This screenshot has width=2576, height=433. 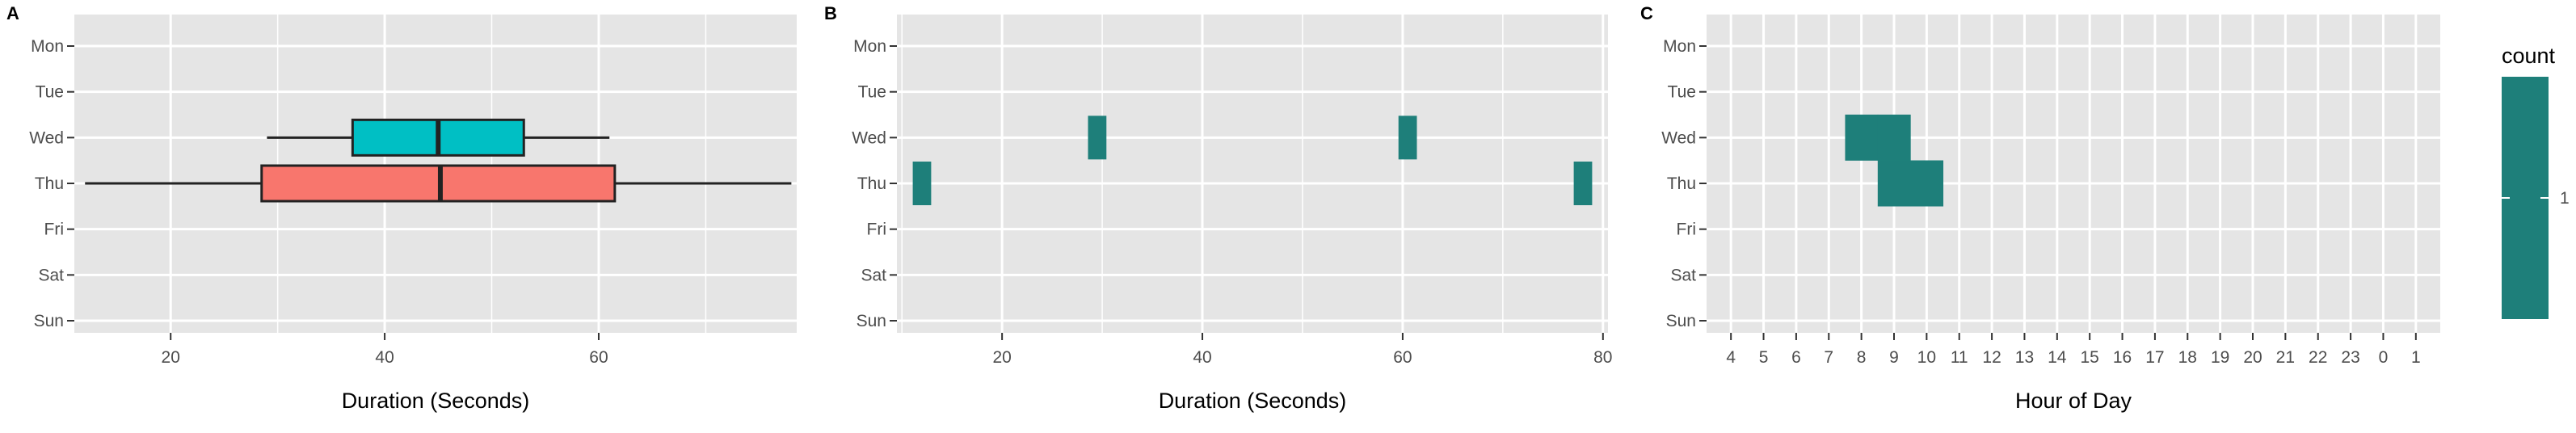 I want to click on x-tick-label-hour-17: 17, so click(x=2154, y=357).